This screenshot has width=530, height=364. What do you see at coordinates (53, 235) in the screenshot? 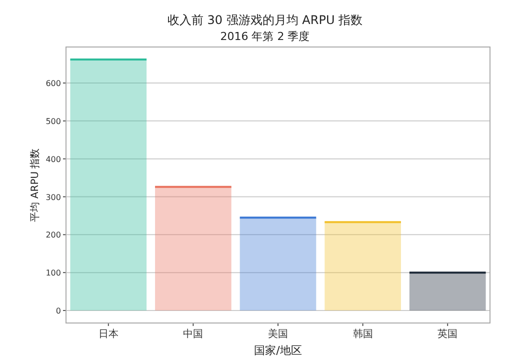
I see `y-tick-label: 200` at bounding box center [53, 235].